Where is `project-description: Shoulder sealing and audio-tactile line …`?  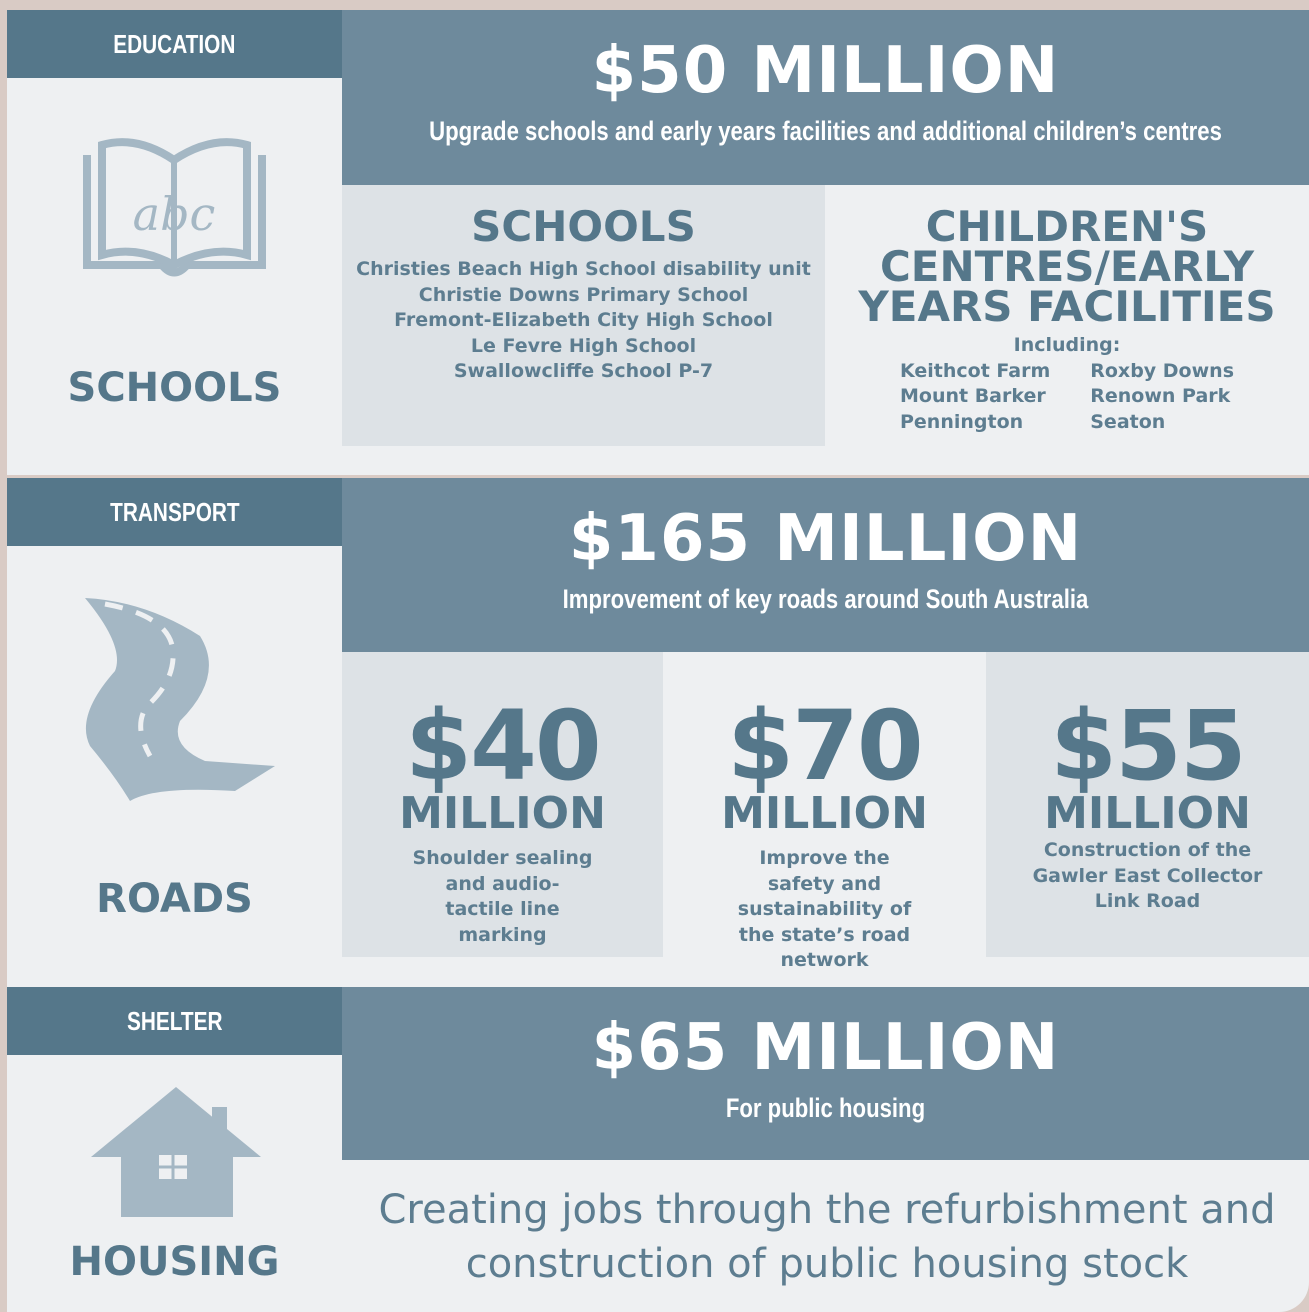
project-description: Shoulder sealing and audio-tactile line … is located at coordinates (502, 896).